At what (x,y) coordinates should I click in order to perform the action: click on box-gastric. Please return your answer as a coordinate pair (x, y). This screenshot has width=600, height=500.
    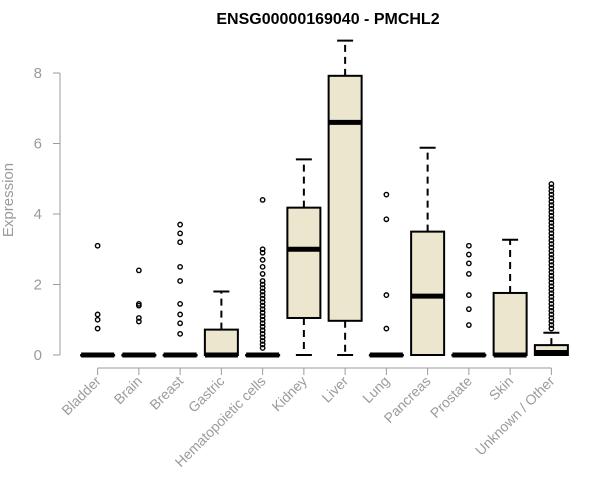
    Looking at the image, I should click on (221, 324).